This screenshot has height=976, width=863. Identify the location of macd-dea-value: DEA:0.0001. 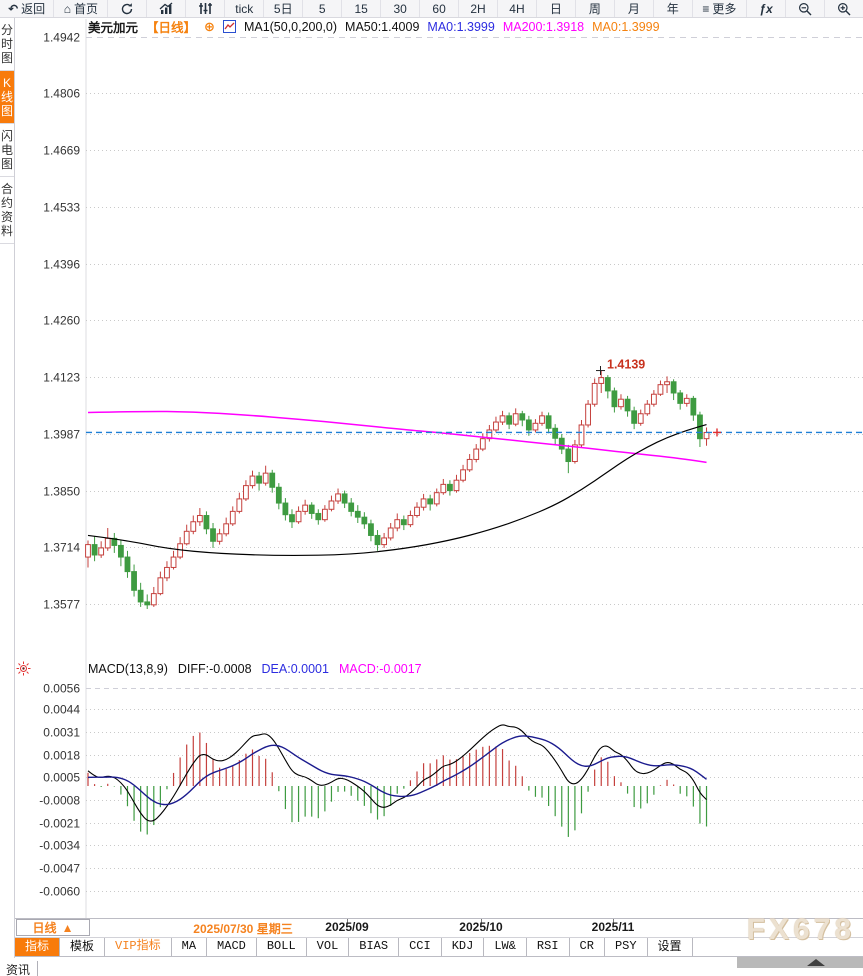
(295, 668).